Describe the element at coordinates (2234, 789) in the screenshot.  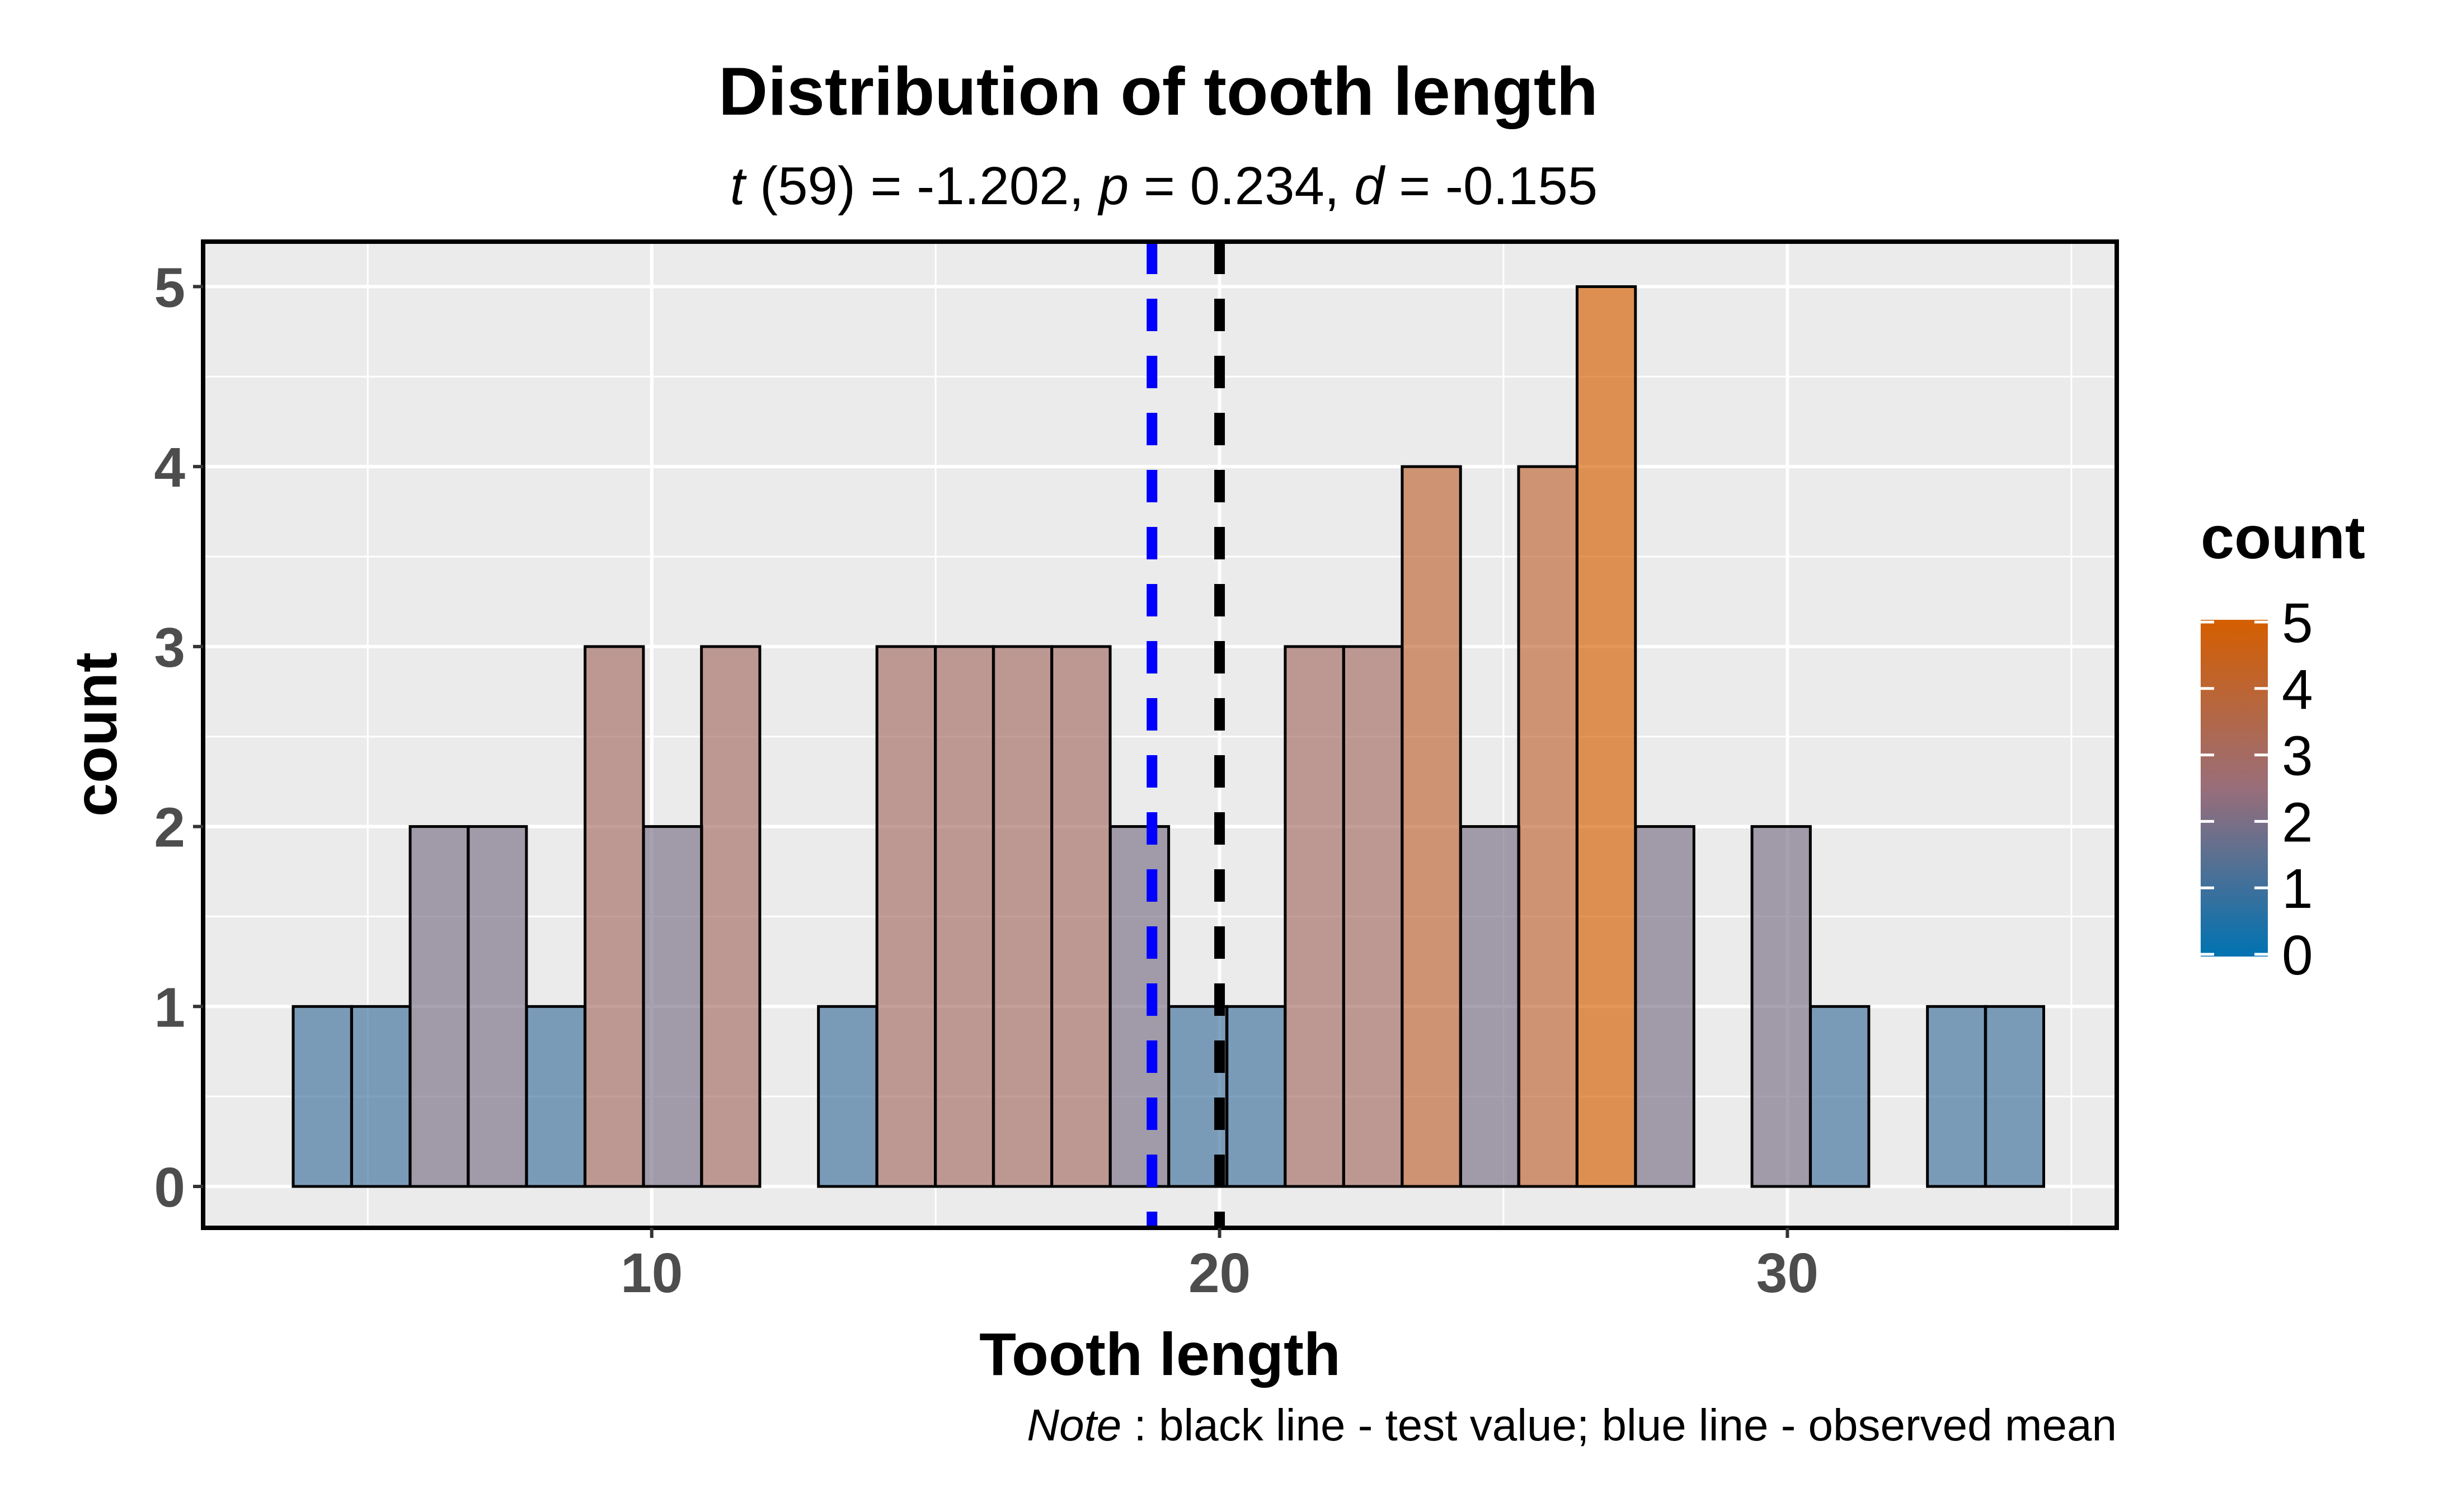
I see `legend-colorbar` at that location.